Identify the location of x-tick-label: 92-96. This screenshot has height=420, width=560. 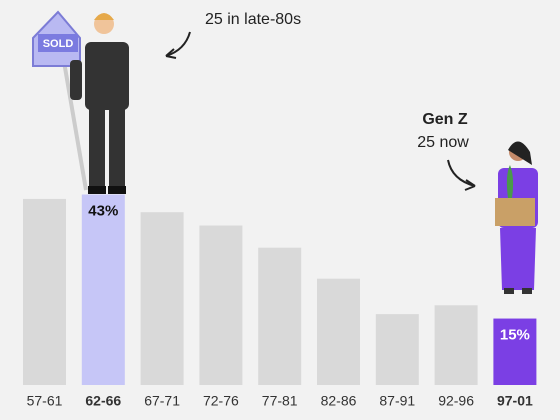
(456, 401).